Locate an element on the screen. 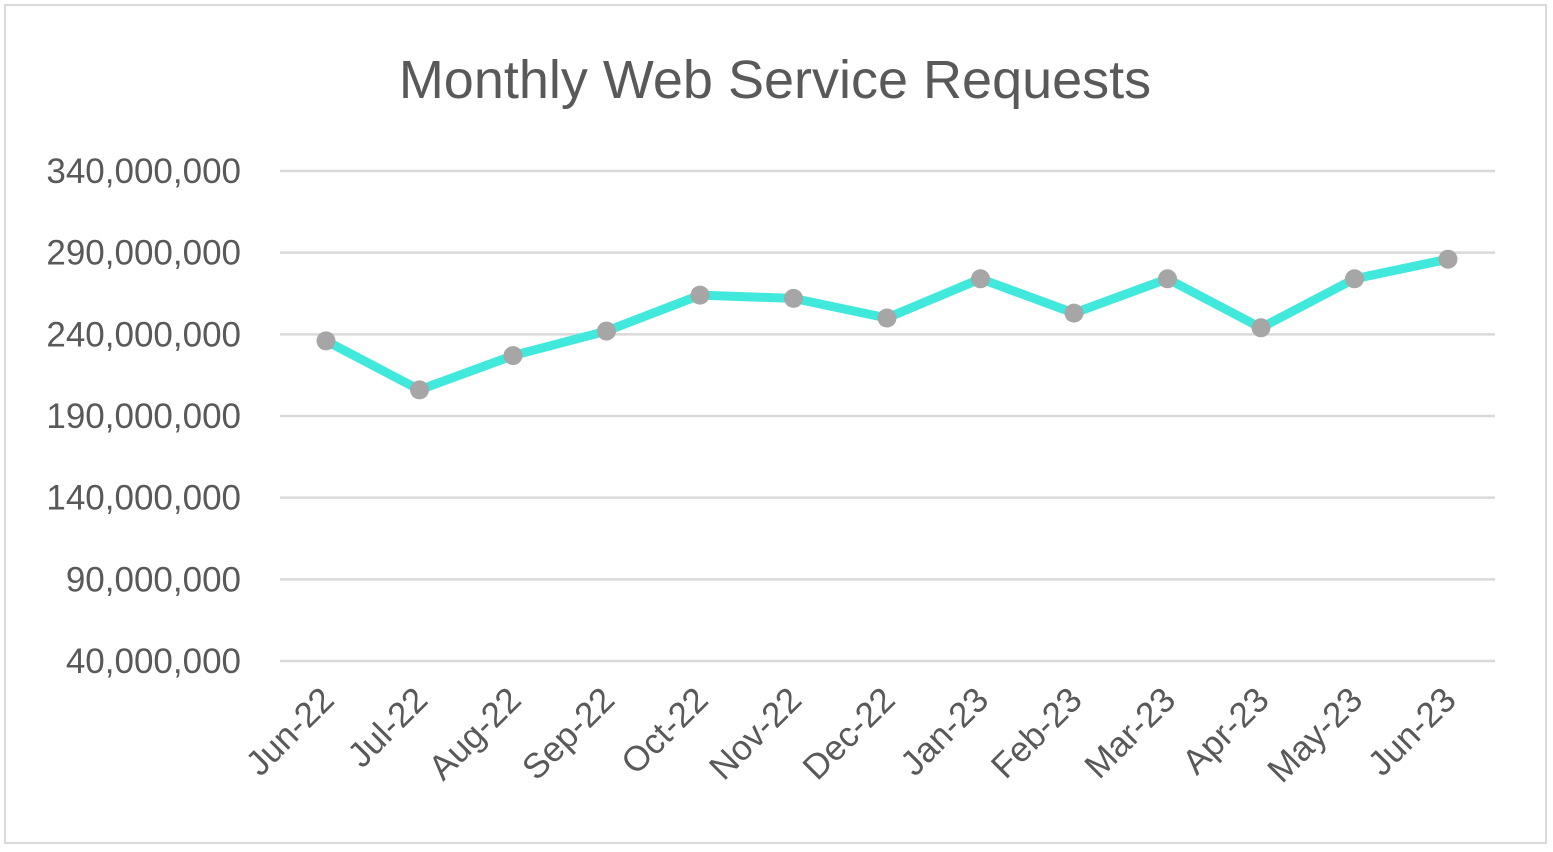  x-tick-label: May-23 is located at coordinates (1315, 735).